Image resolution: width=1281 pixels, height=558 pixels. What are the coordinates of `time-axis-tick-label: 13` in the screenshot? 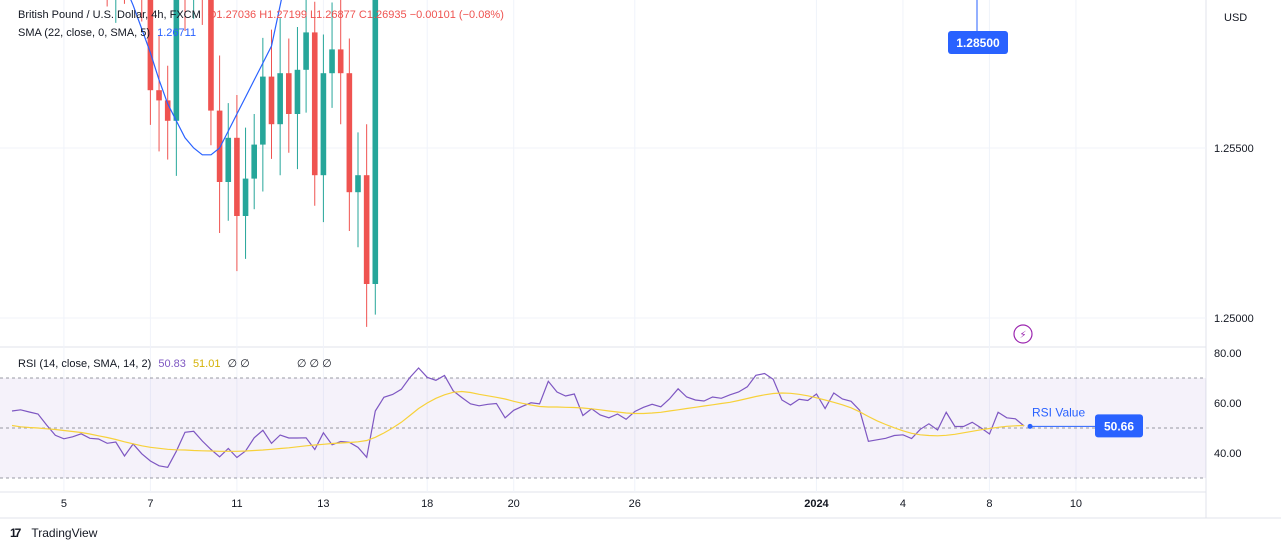 It's located at (323, 504).